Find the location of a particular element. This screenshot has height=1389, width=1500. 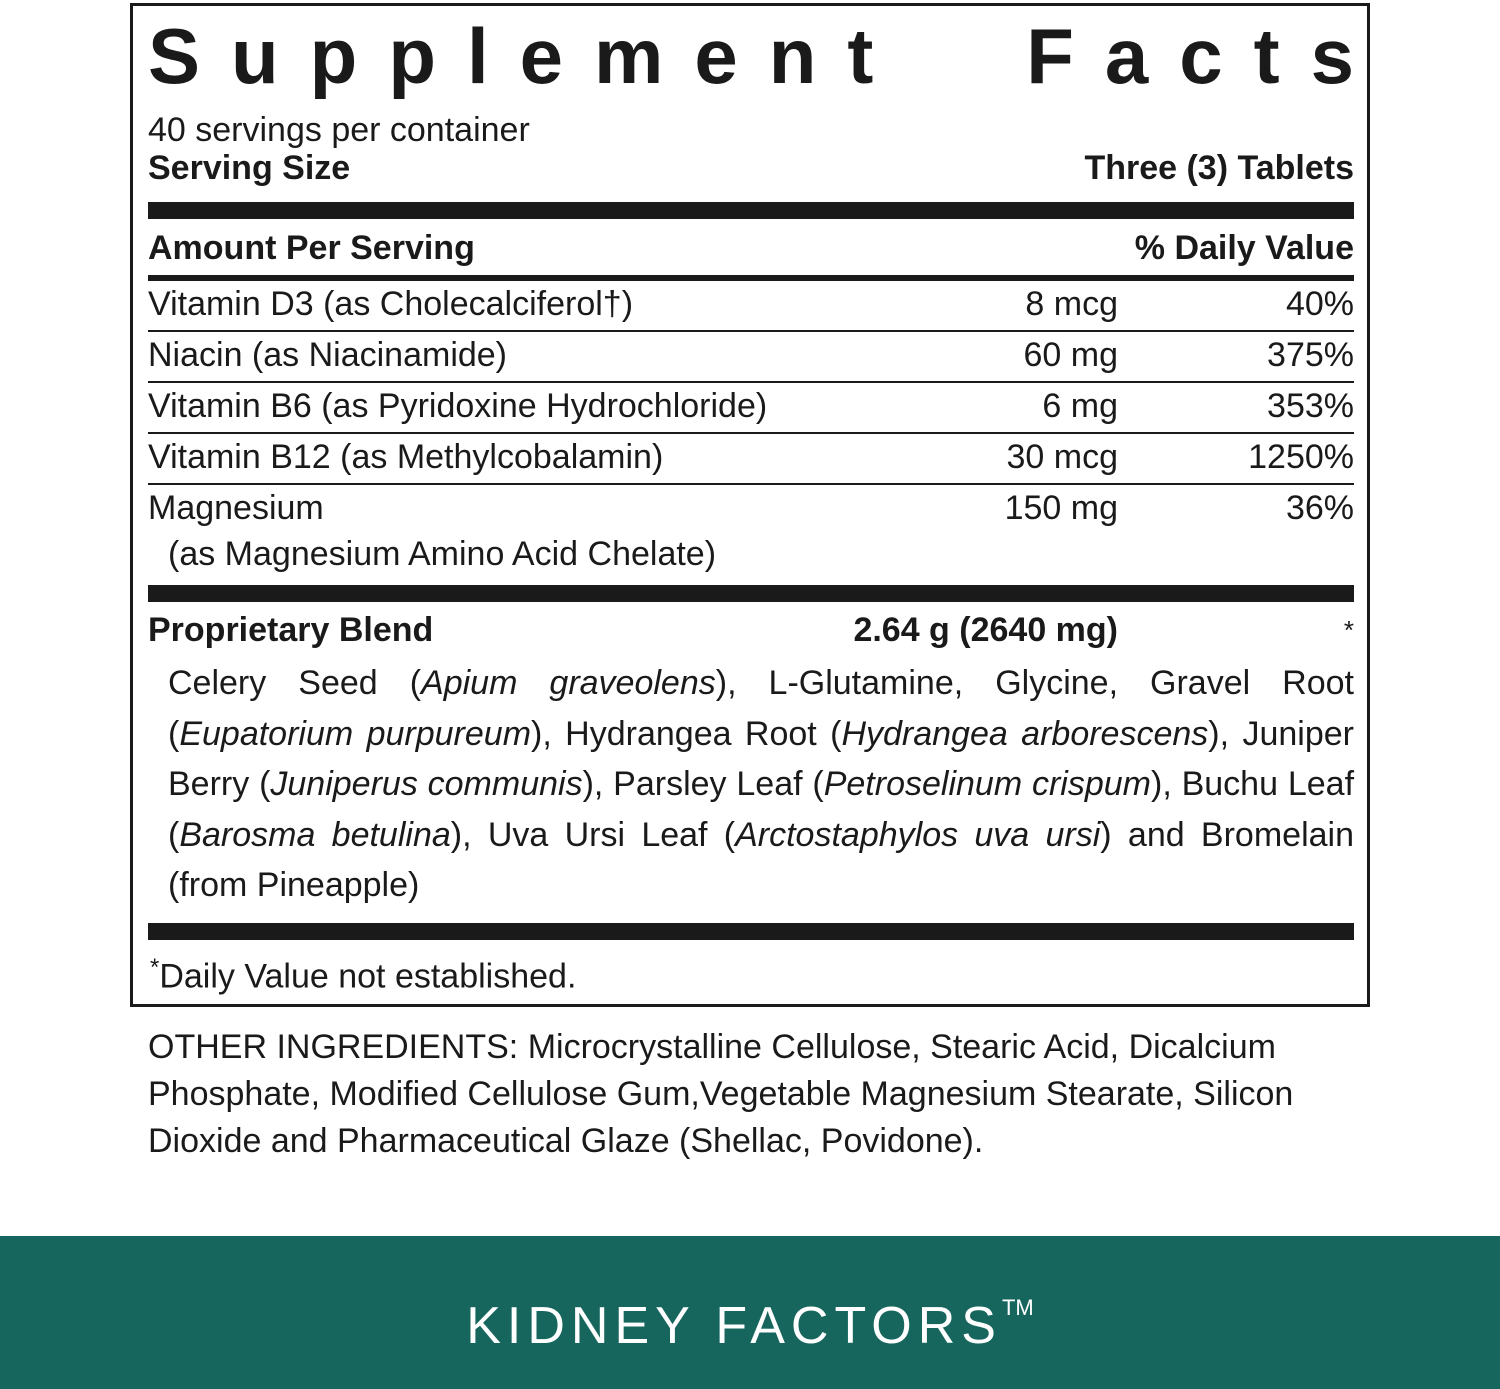

brand-name: KIDNEY FACTORSTM is located at coordinates (750, 1317).